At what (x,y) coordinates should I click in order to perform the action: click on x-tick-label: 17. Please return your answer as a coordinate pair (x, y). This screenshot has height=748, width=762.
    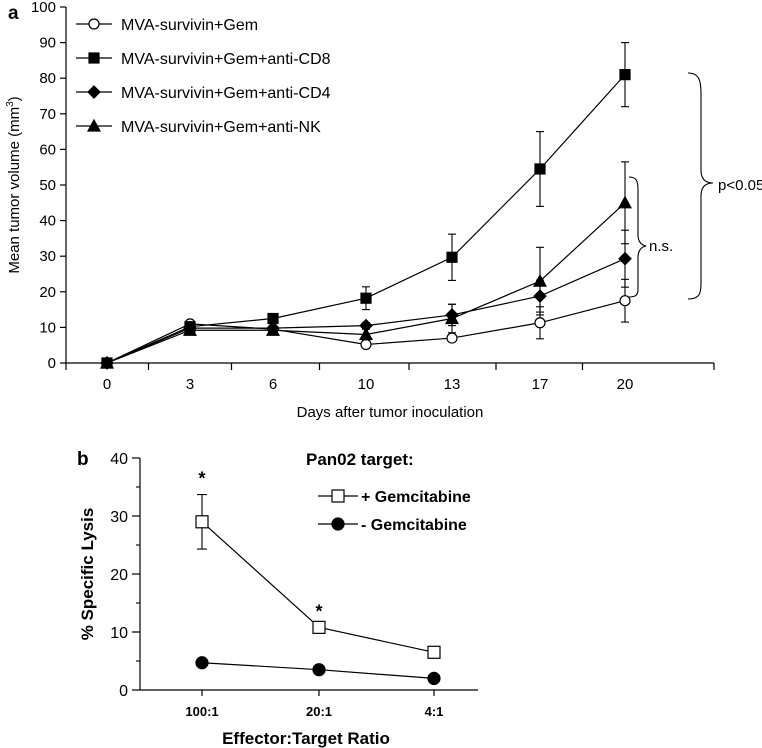
    Looking at the image, I should click on (540, 384).